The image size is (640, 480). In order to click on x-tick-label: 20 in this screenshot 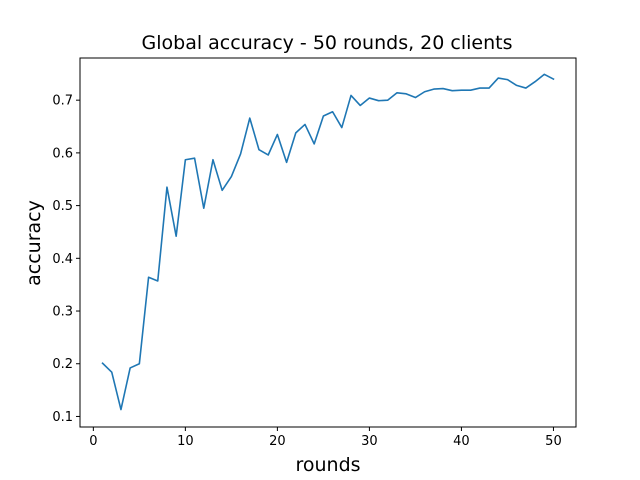, I will do `click(277, 441)`.